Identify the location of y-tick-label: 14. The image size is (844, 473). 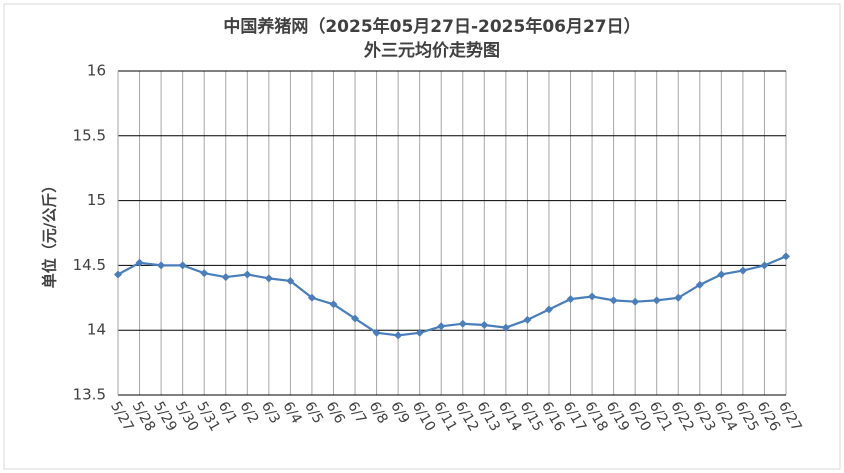
(96, 330).